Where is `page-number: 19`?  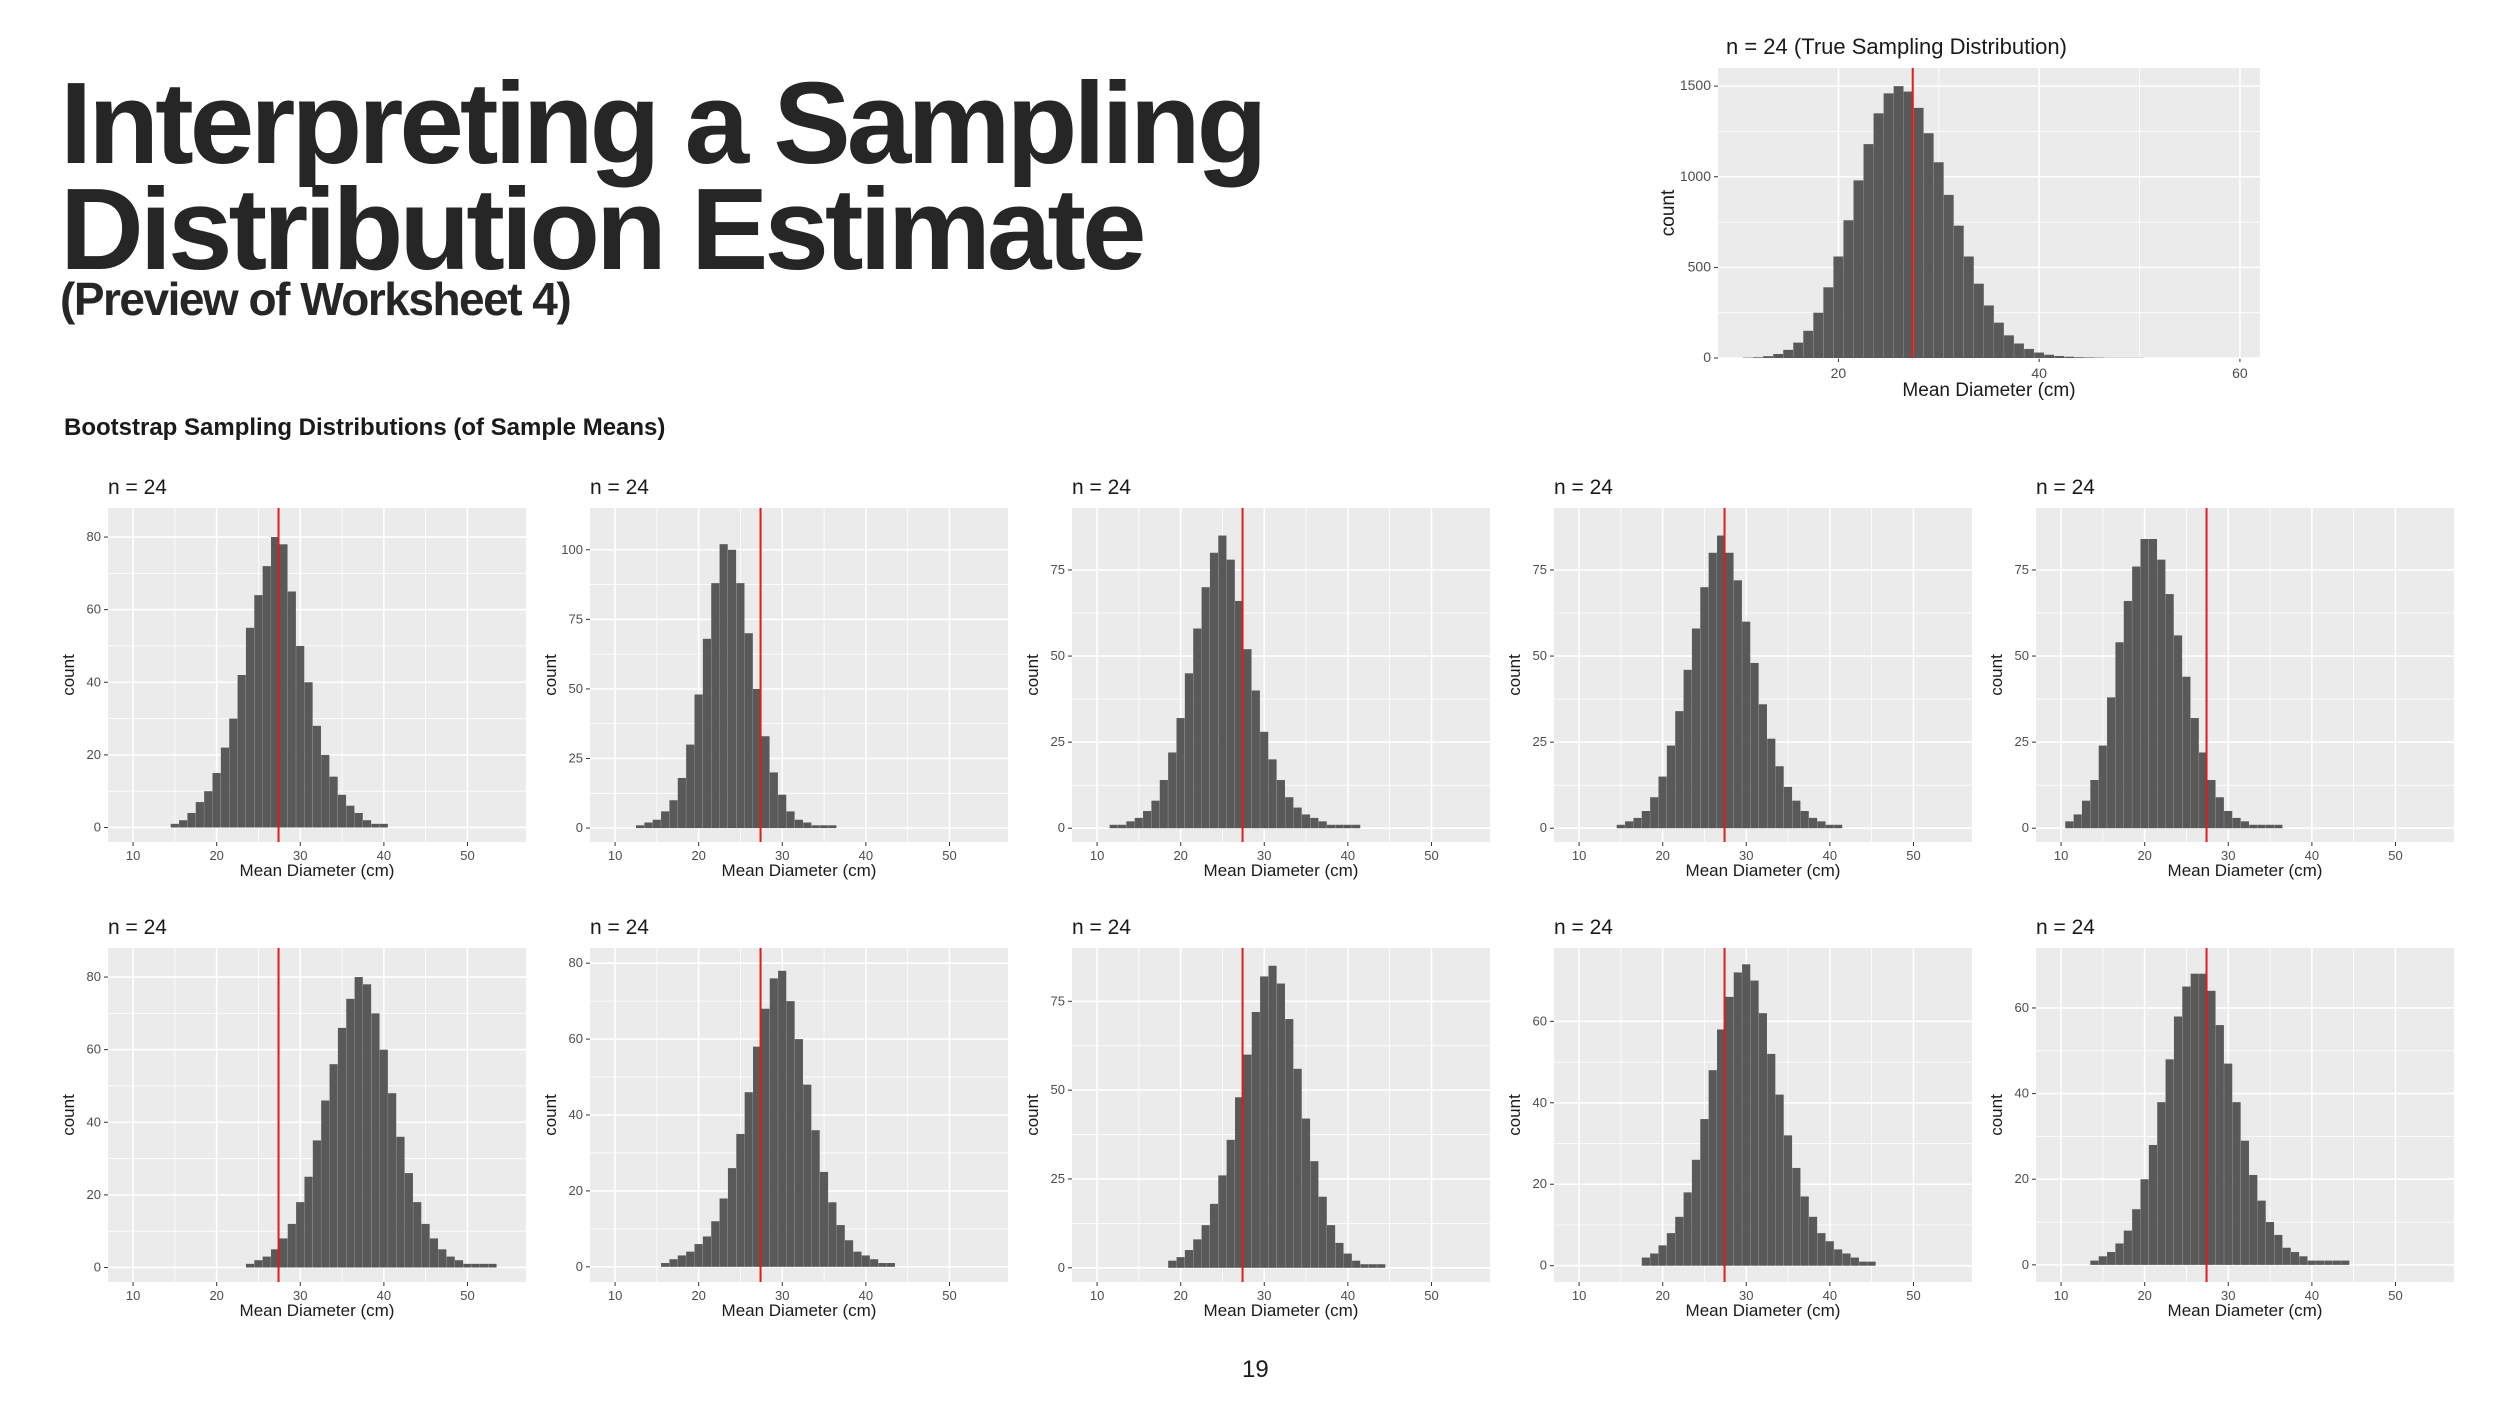 page-number: 19 is located at coordinates (1255, 1369).